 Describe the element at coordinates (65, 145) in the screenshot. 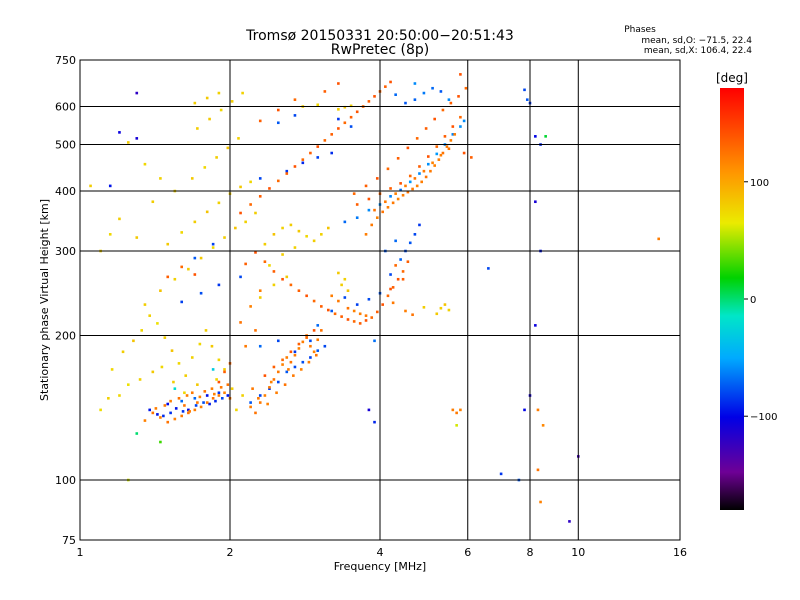

I see `y-tick-label: 500` at that location.